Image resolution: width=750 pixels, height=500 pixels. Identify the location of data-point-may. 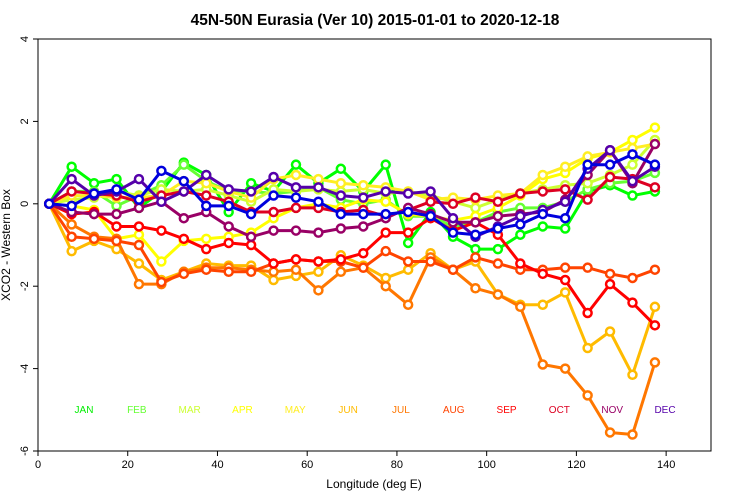
(542, 175).